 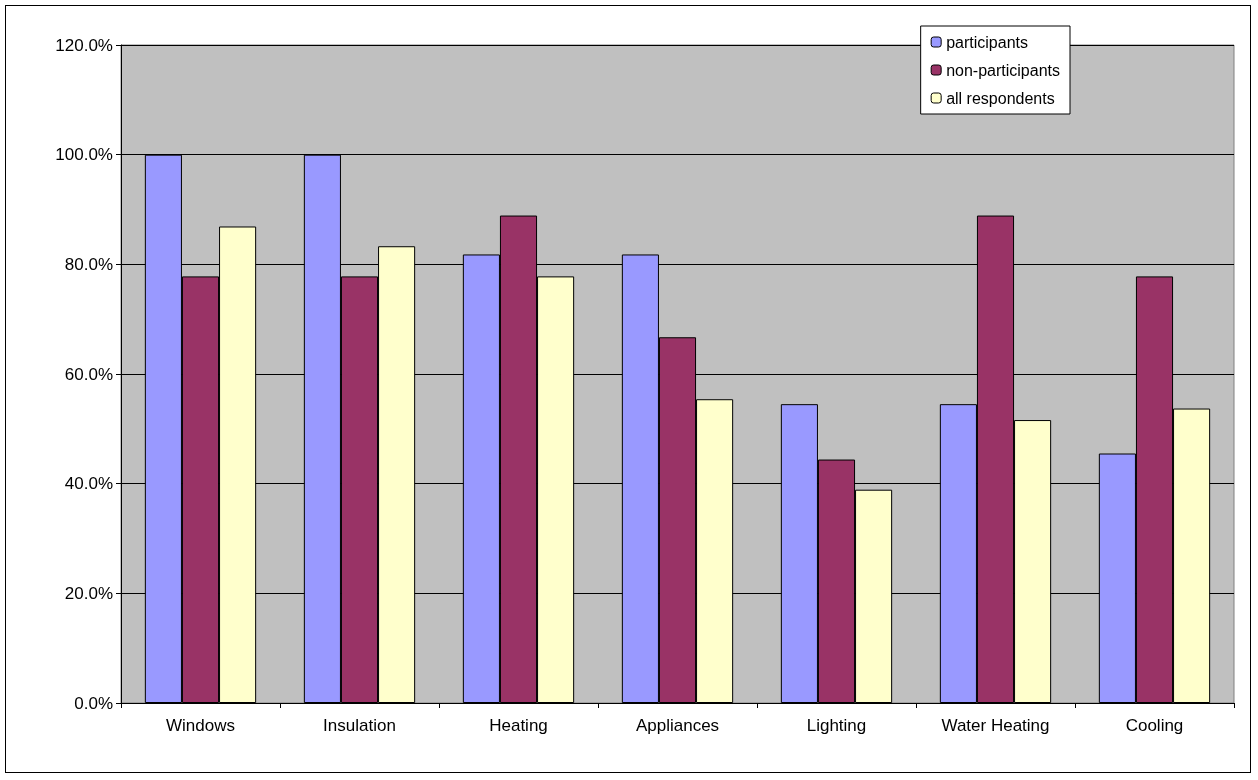 What do you see at coordinates (88, 484) in the screenshot?
I see `y-tick-label: 40.0%` at bounding box center [88, 484].